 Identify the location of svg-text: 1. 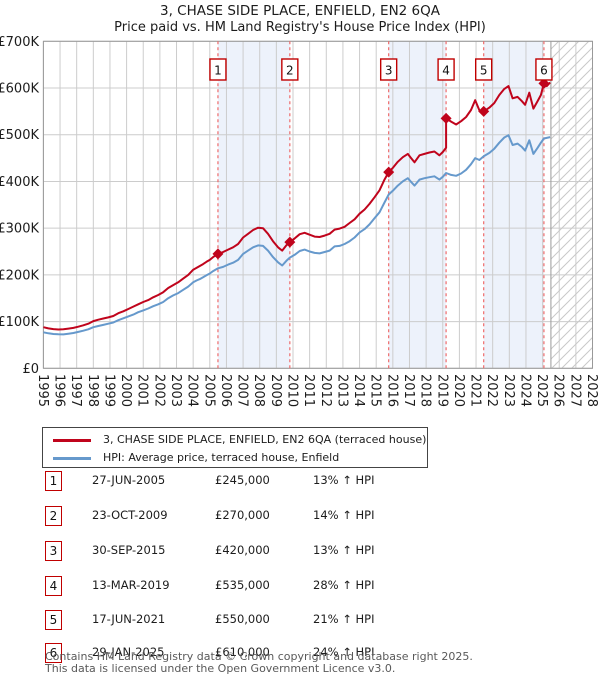
(218, 71).